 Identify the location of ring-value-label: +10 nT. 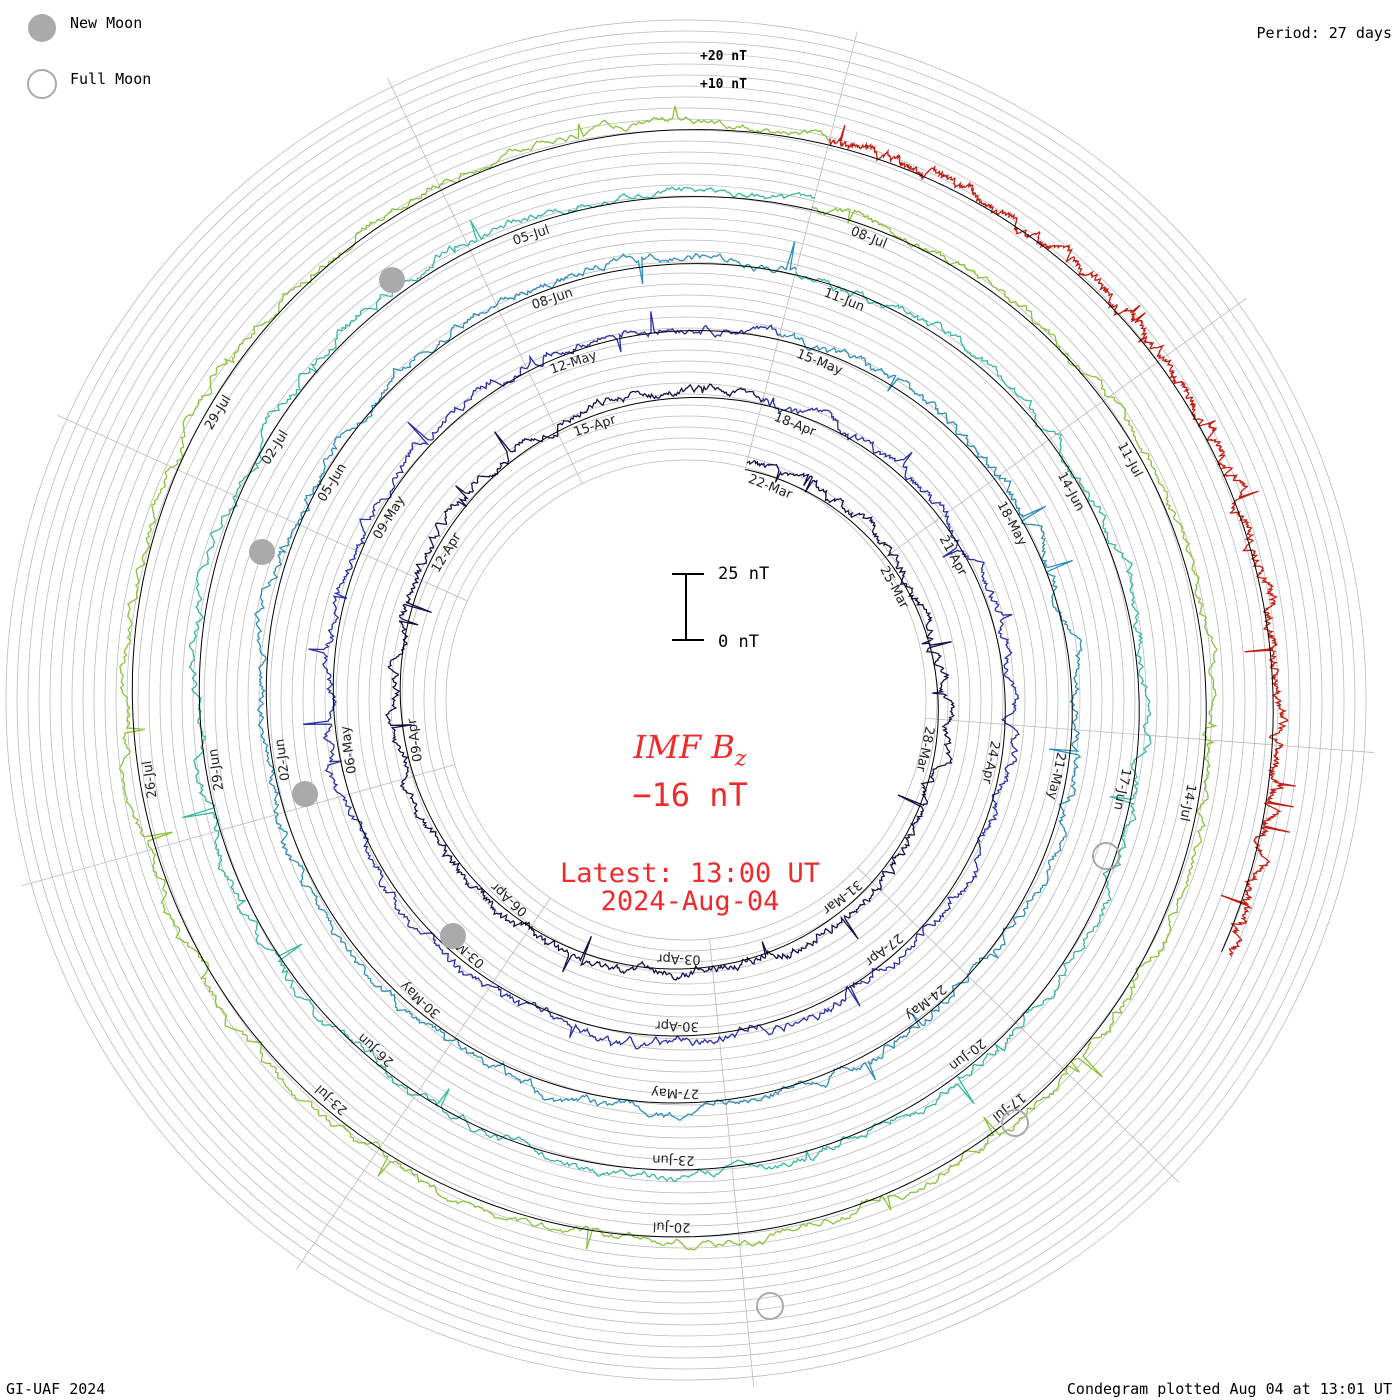
(723, 84).